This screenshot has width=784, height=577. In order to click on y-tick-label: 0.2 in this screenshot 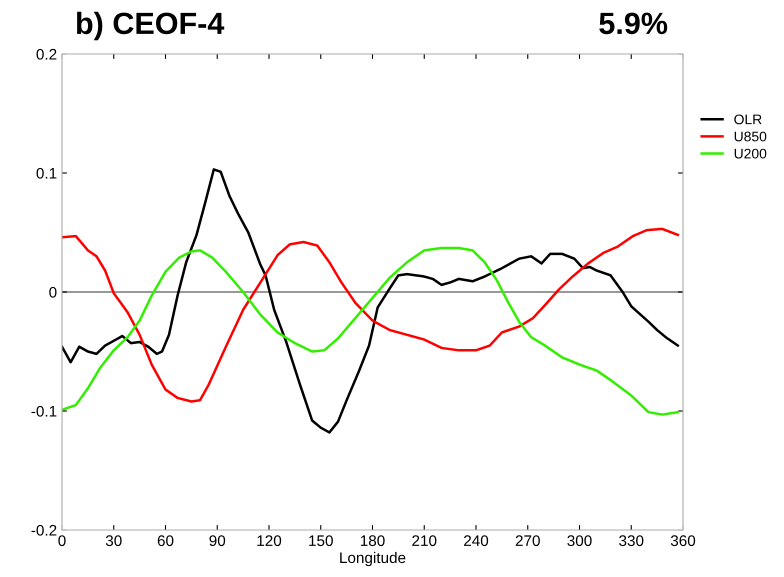, I will do `click(46, 54)`.